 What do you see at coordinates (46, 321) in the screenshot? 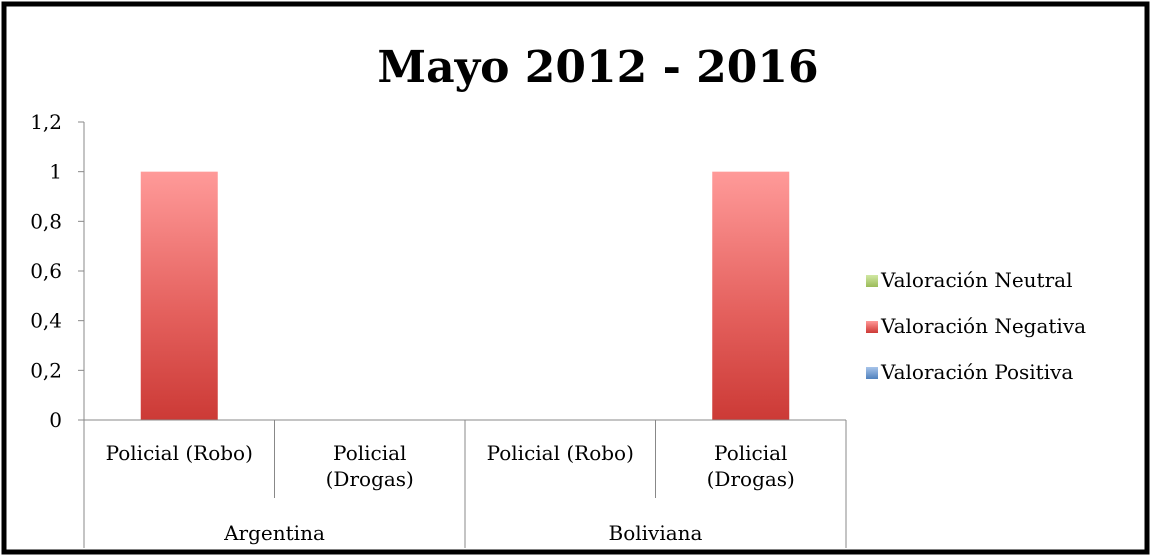
I see `y-tick-label: 0,4` at bounding box center [46, 321].